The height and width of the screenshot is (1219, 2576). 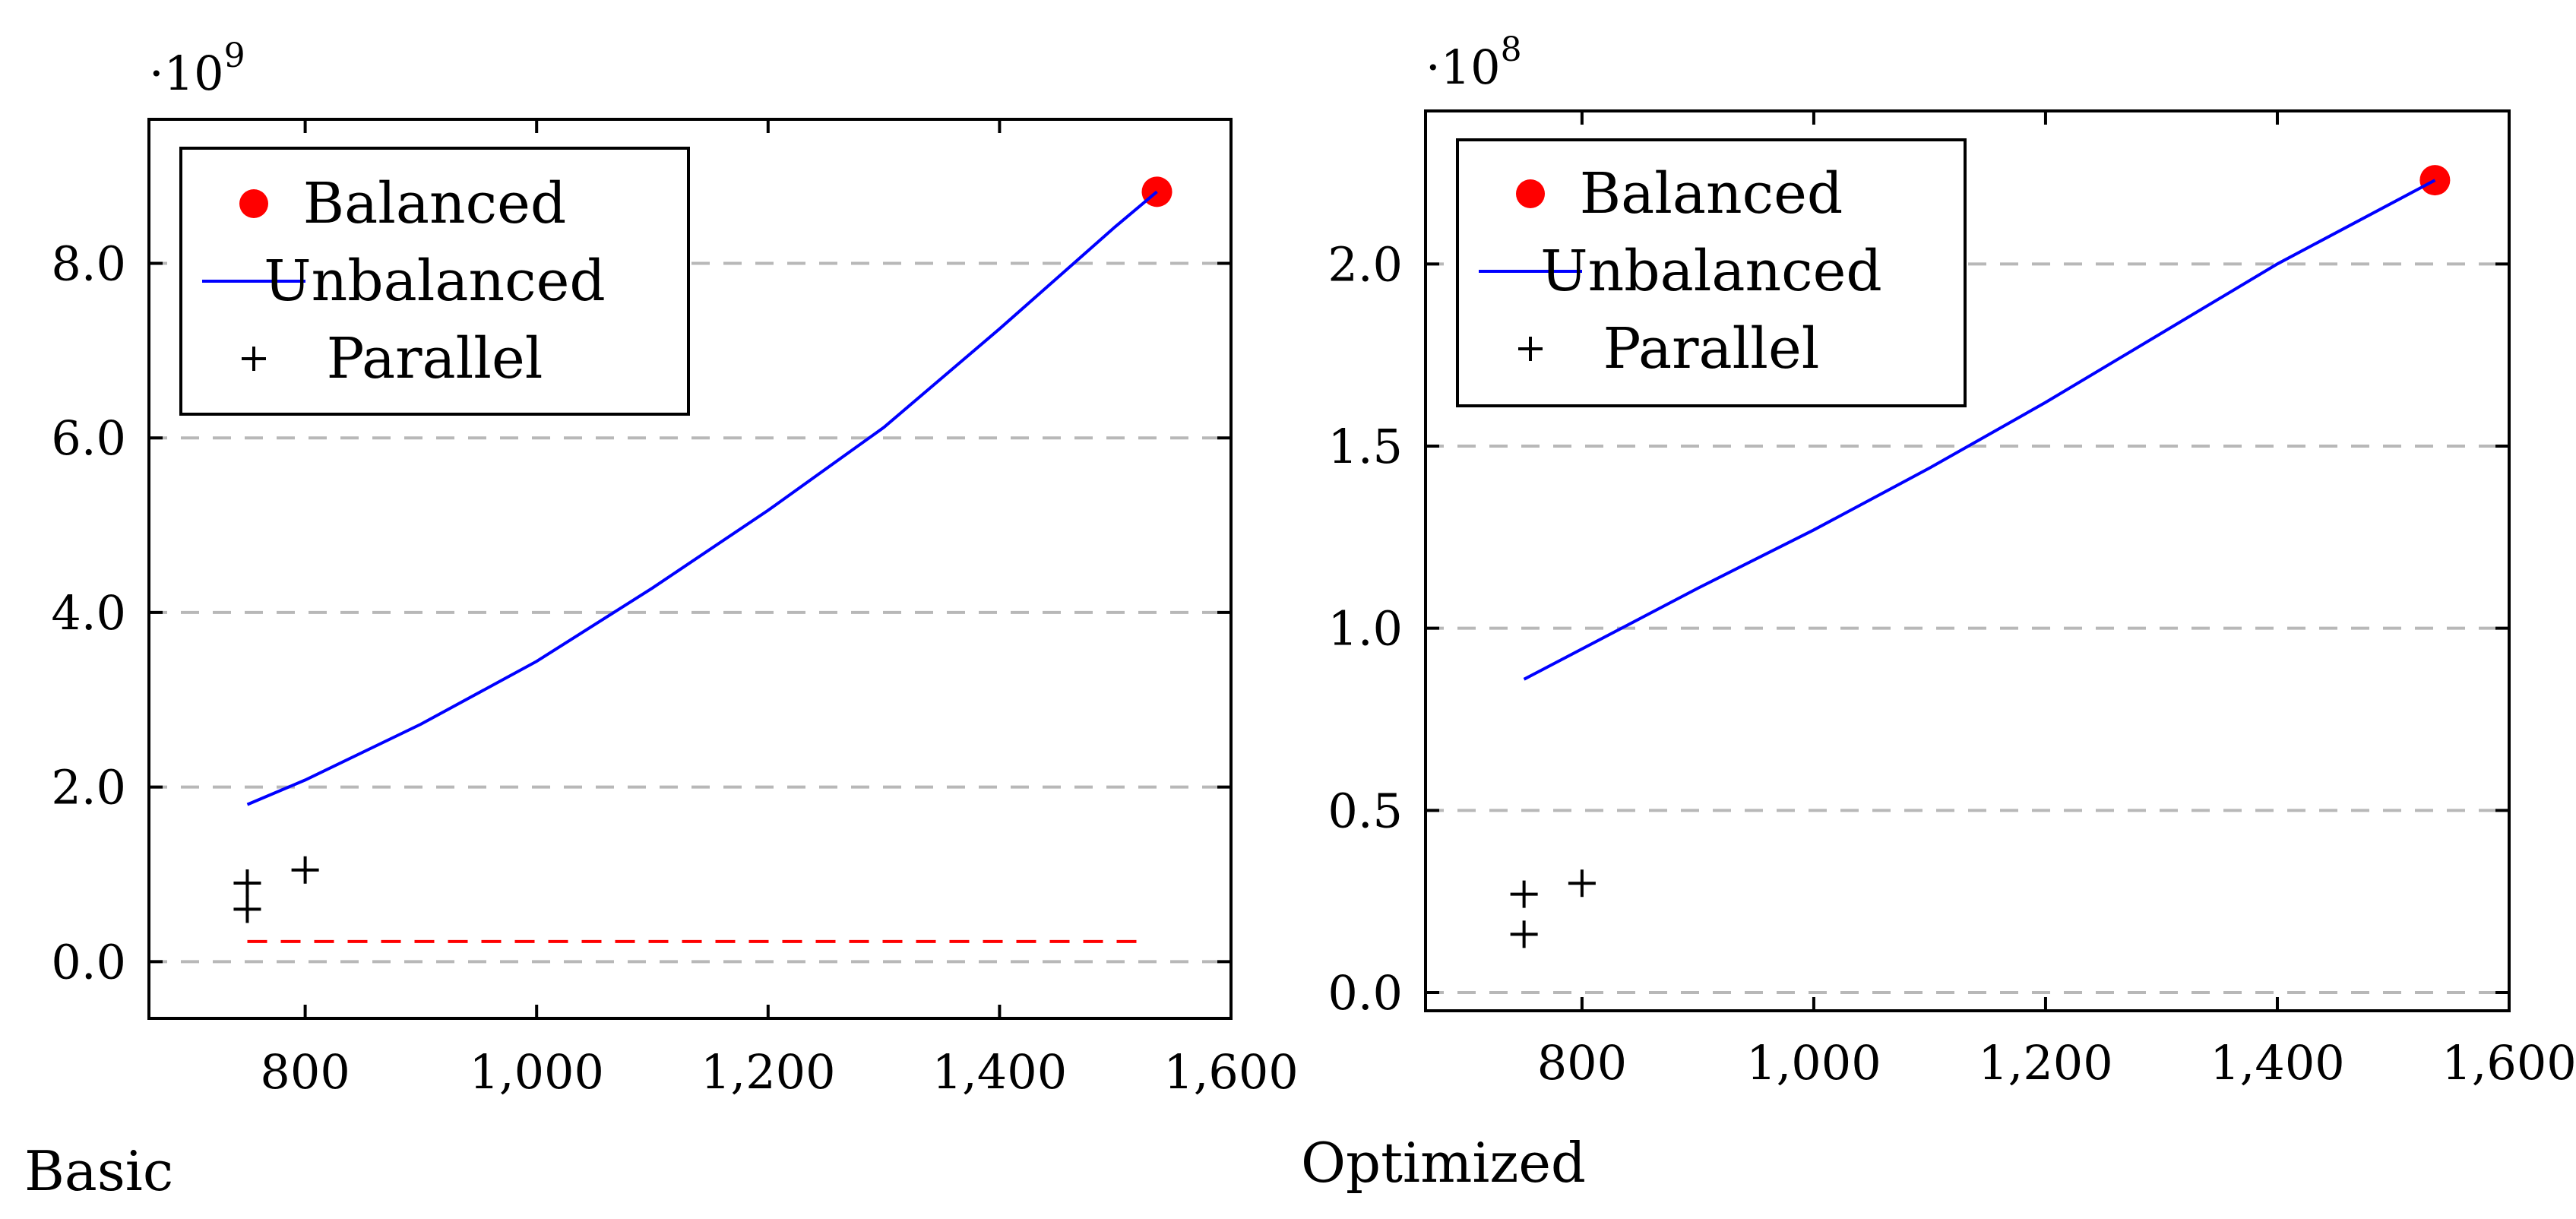 What do you see at coordinates (234, 55) in the screenshot?
I see `multiplier-exponent: 9` at bounding box center [234, 55].